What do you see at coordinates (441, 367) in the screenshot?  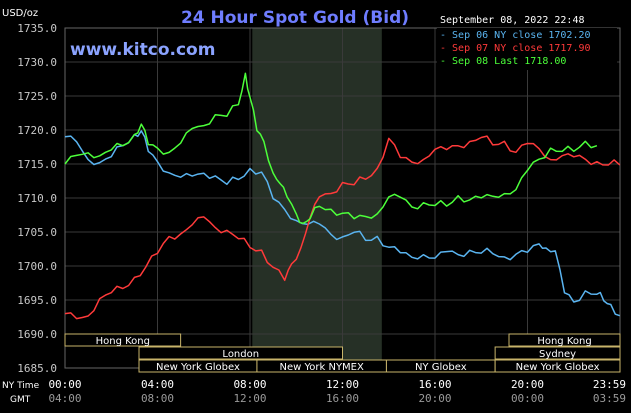 I see `session-label: NY Globex` at bounding box center [441, 367].